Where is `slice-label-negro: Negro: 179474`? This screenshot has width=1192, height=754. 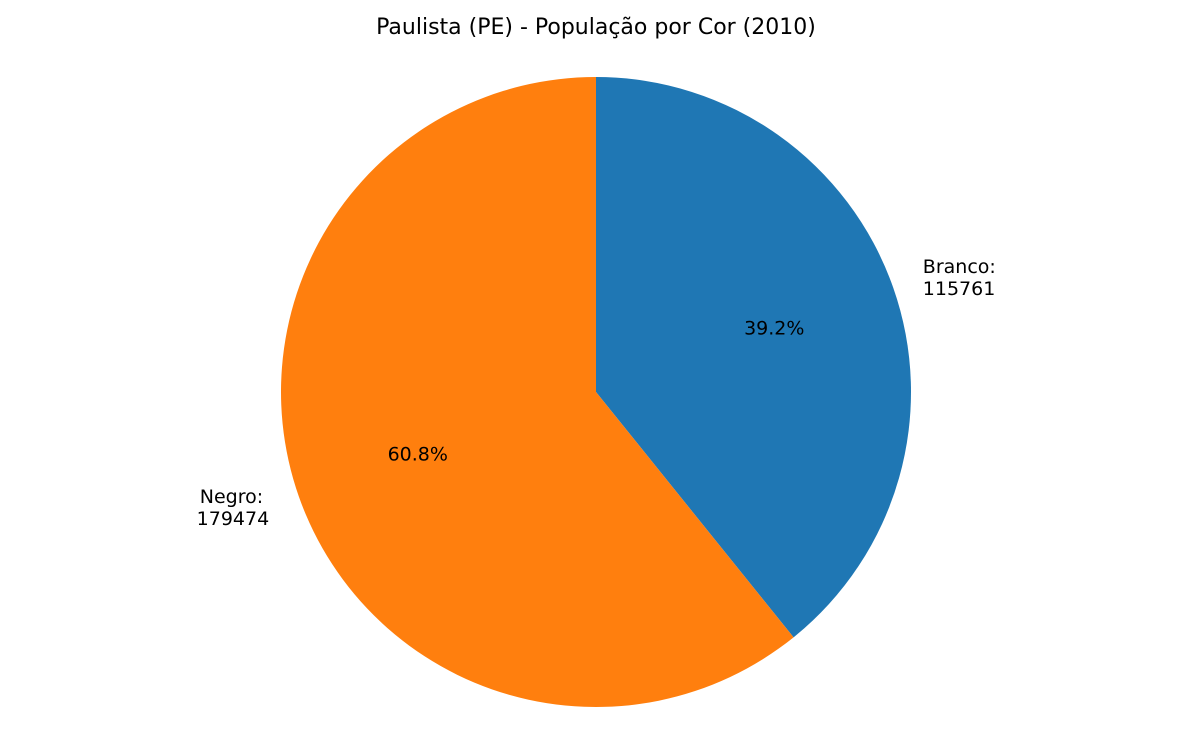 slice-label-negro: Negro: 179474 is located at coordinates (233, 508).